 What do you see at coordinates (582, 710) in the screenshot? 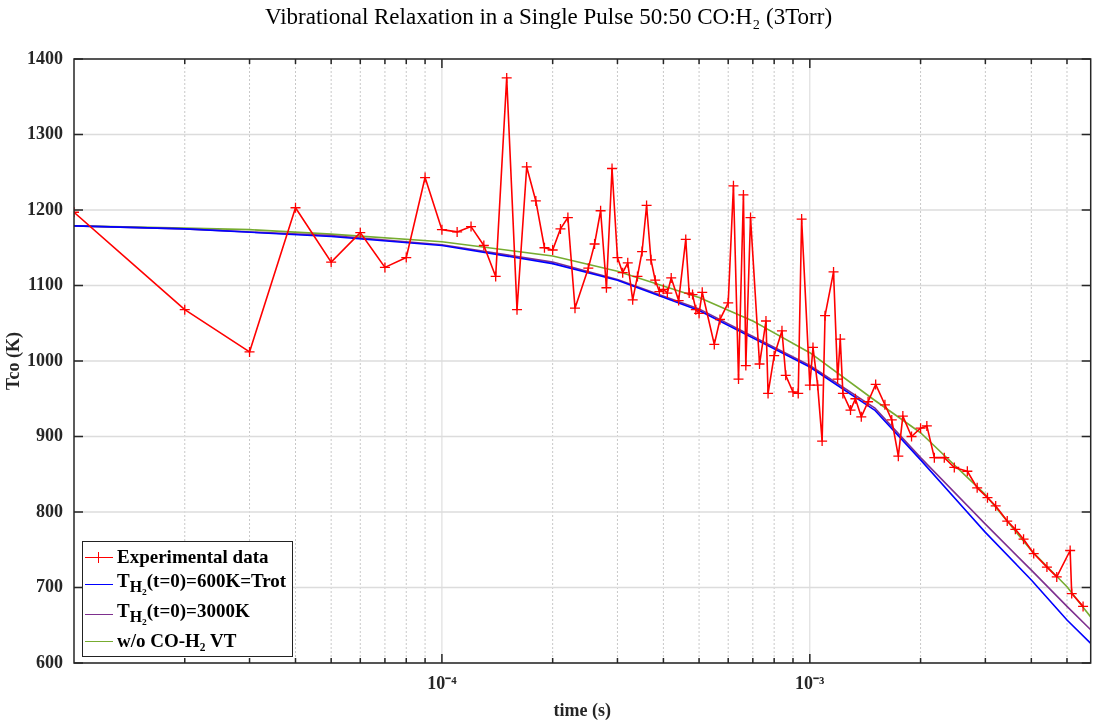
I see `x-axis-title: time (s)` at bounding box center [582, 710].